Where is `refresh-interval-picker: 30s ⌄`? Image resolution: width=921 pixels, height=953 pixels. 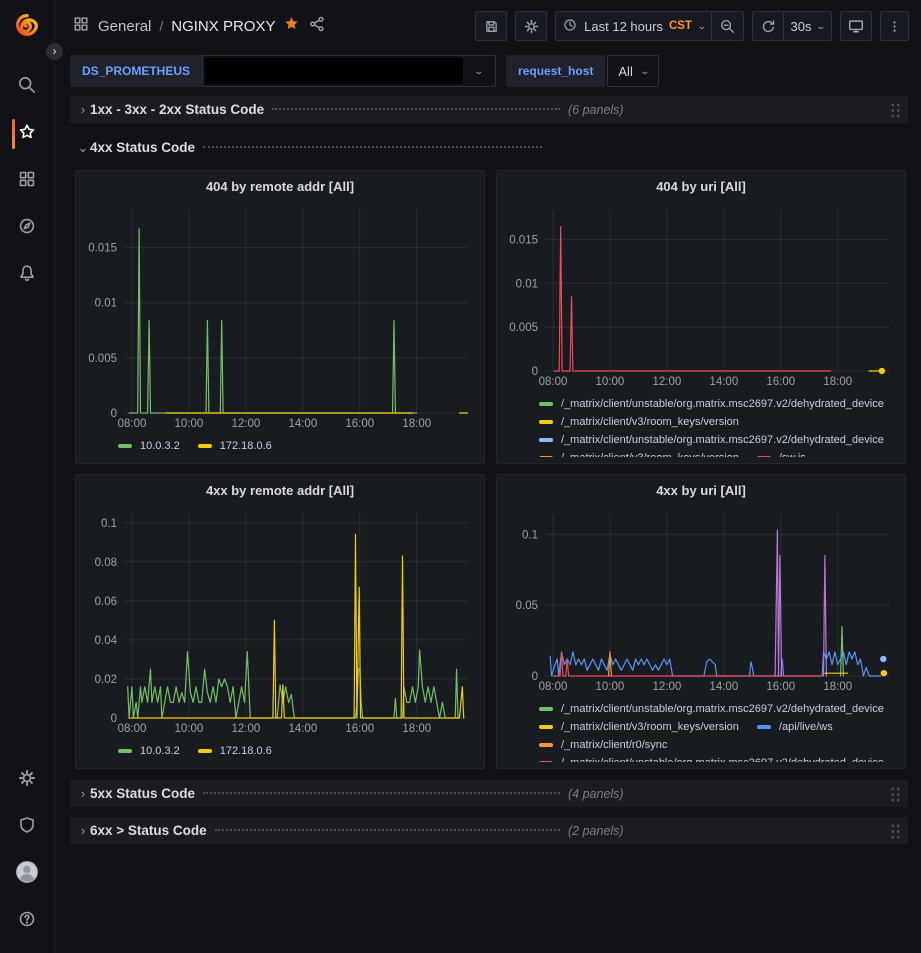
refresh-interval-picker: 30s ⌄ is located at coordinates (808, 26).